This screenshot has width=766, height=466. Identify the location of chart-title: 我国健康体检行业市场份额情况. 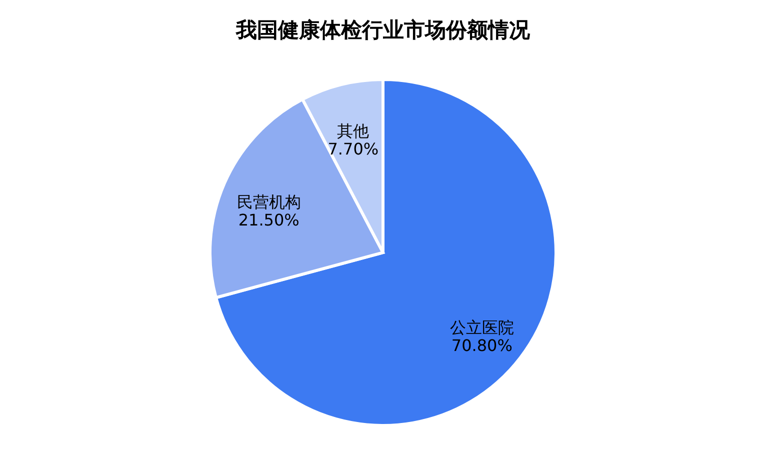
(383, 30).